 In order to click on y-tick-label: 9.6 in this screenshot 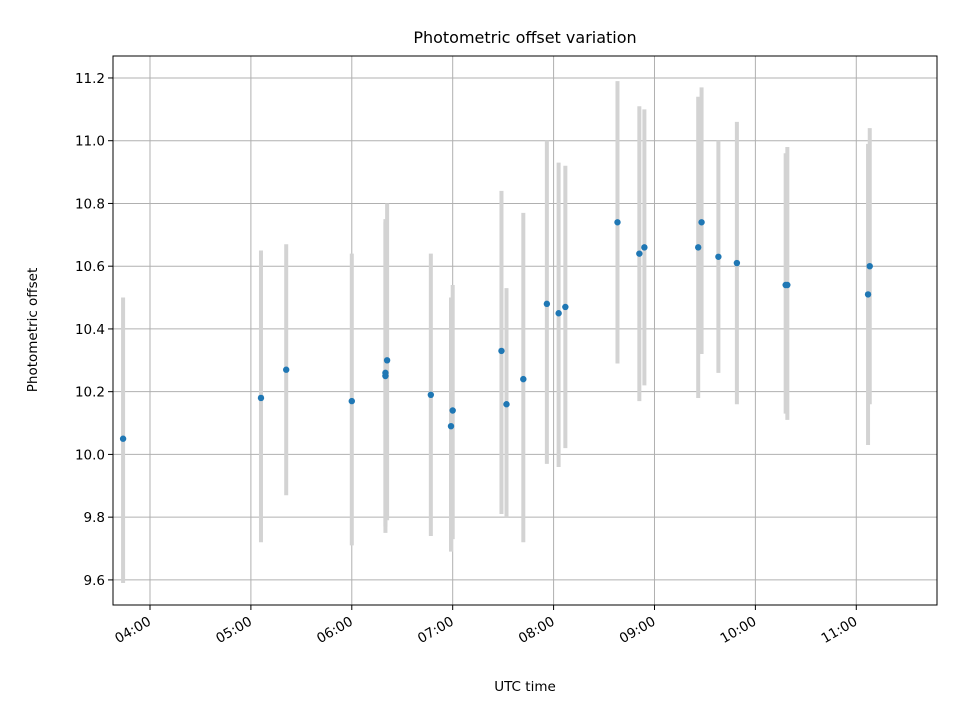, I will do `click(94, 581)`.